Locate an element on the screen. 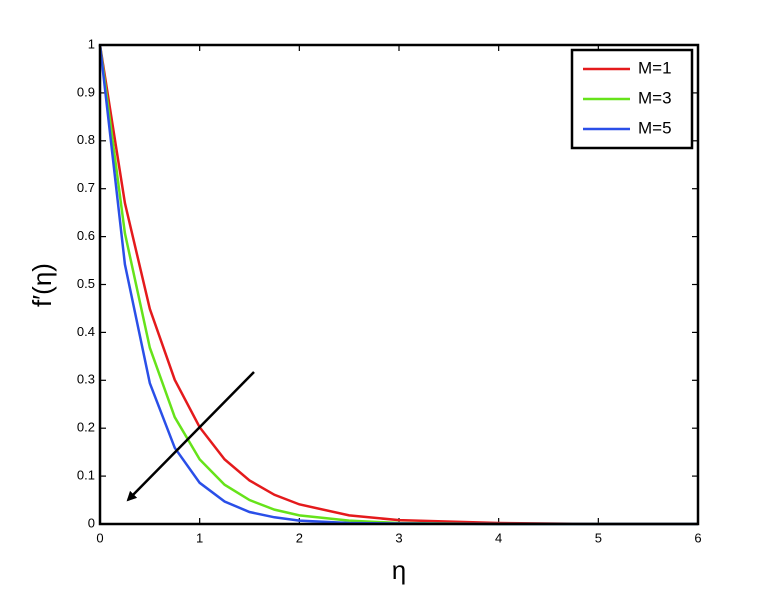  x-tick-label: 6 is located at coordinates (697, 537).